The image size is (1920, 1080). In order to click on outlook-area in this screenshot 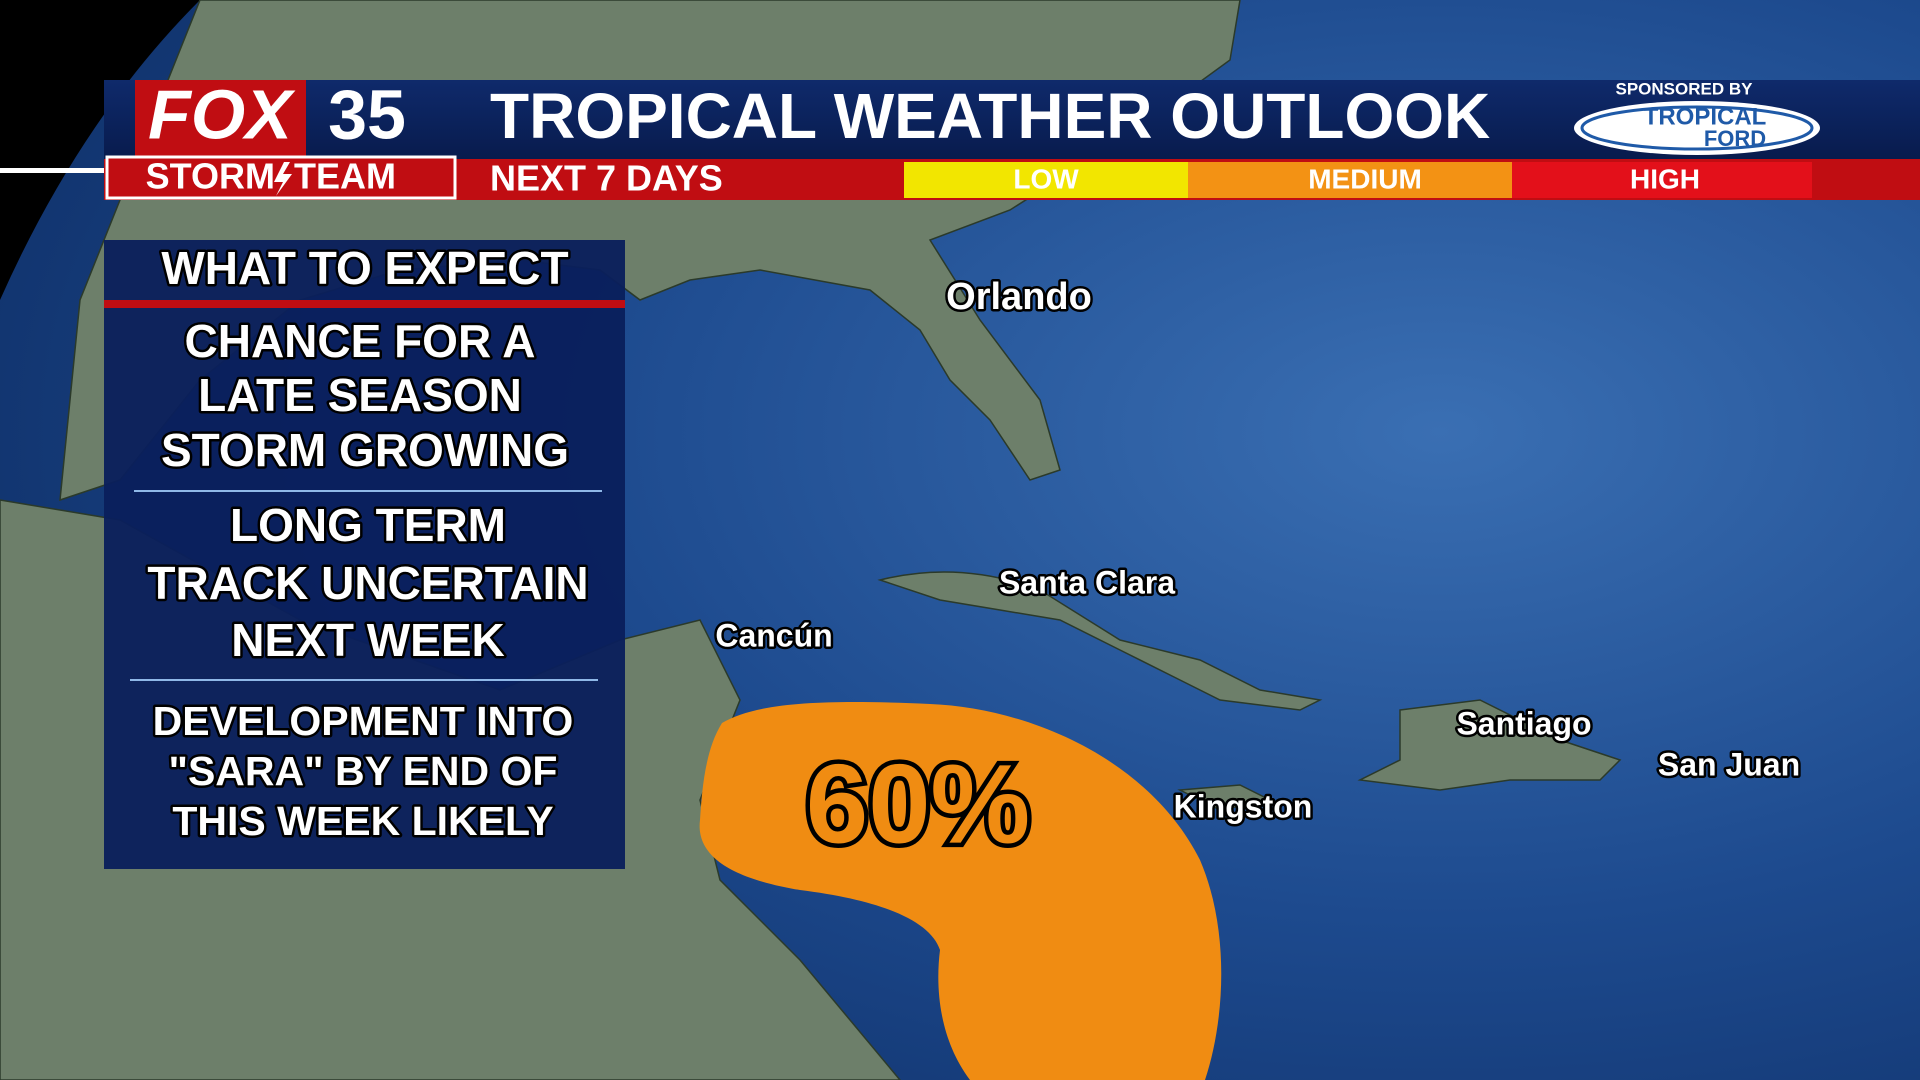, I will do `click(960, 890)`.